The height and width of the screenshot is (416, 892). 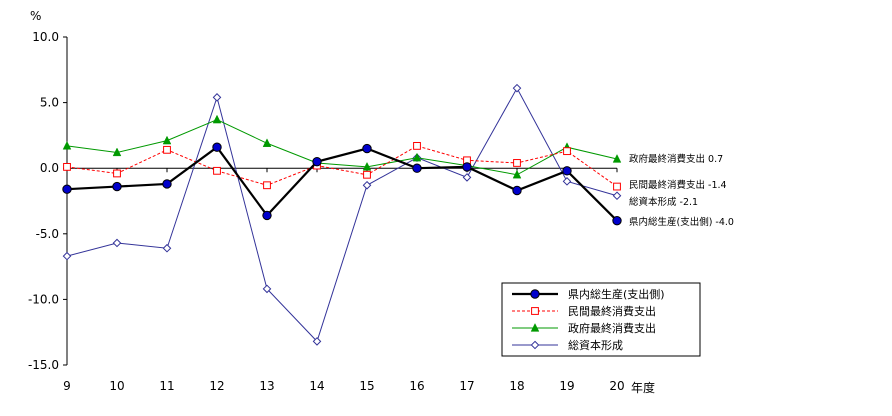 I want to click on x-tick-label: 13, so click(x=266, y=386).